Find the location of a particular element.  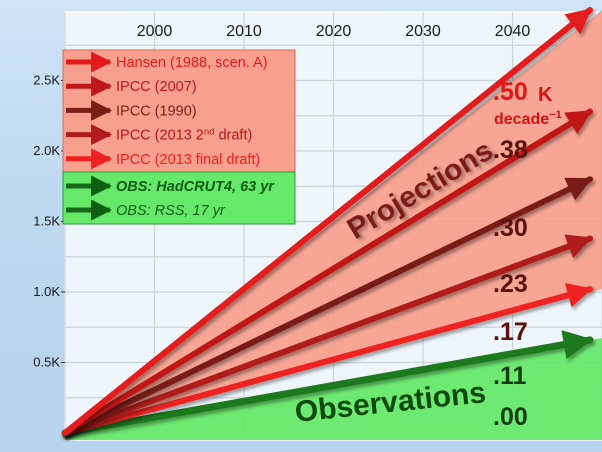

legend-label-text: Hansen (1988, scen. A) is located at coordinates (192, 63).